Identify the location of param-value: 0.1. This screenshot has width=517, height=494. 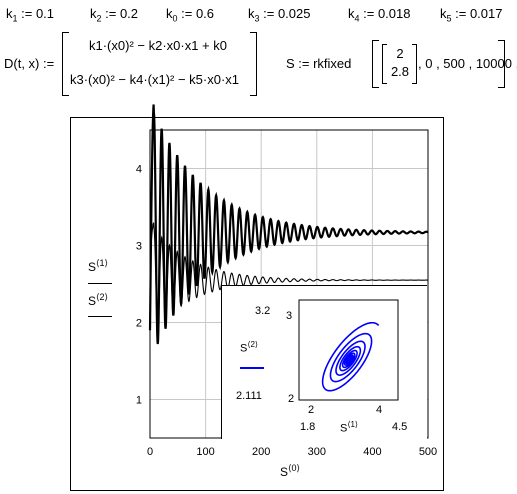
(45, 13).